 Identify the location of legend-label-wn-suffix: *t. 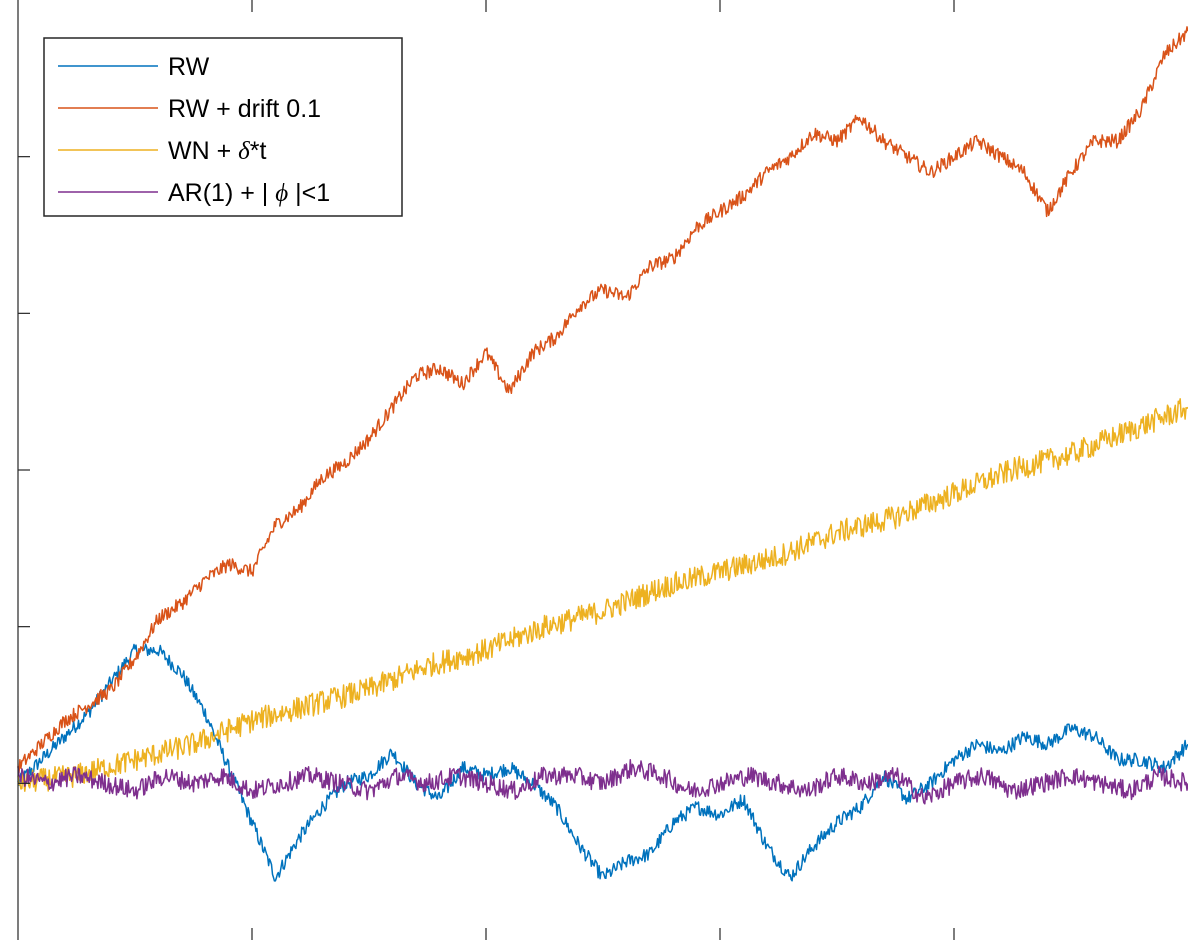
(258, 151).